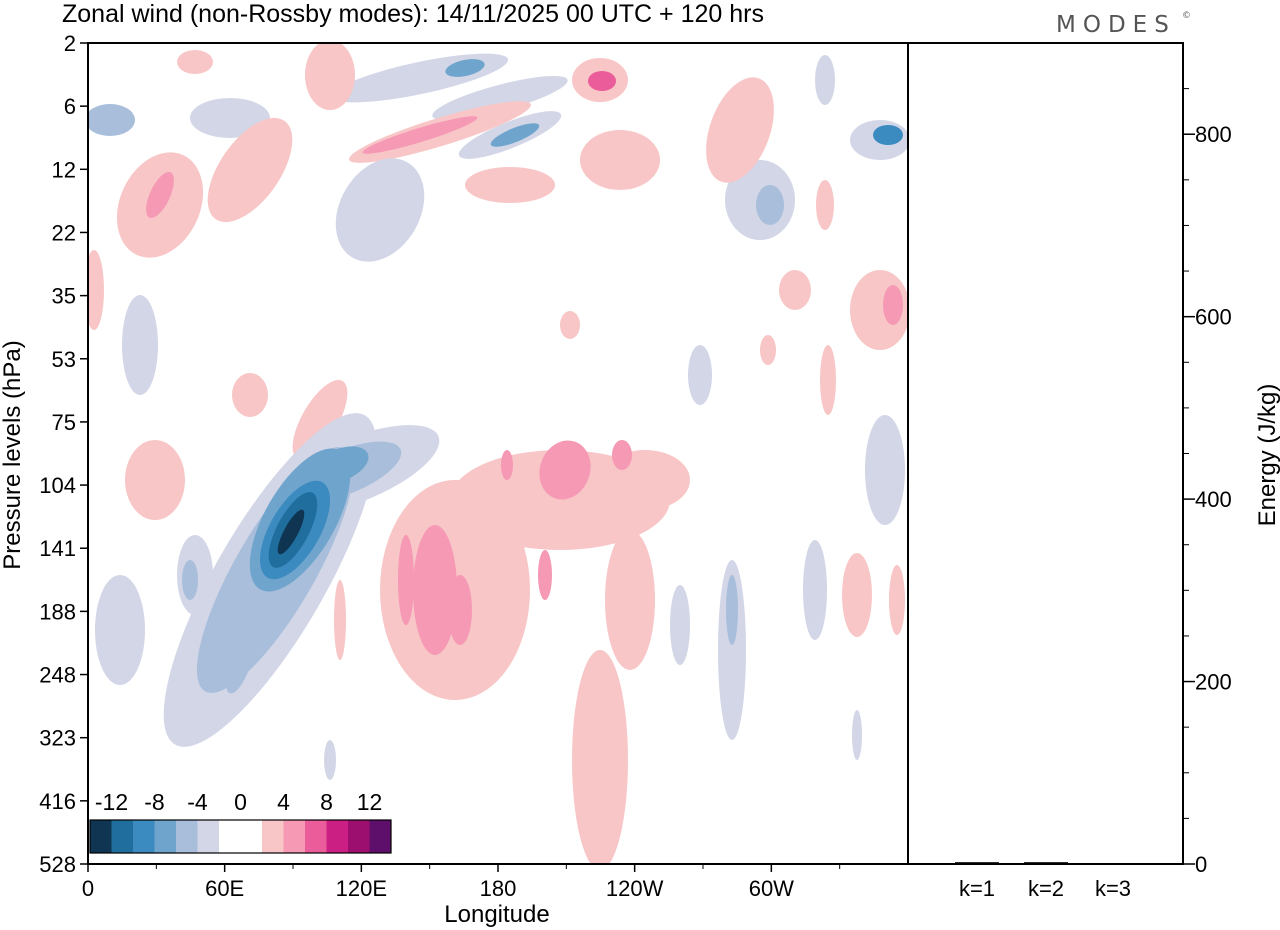 This screenshot has height=930, width=1280. I want to click on energy-axis-label: Energy (J/kg), so click(1267, 455).